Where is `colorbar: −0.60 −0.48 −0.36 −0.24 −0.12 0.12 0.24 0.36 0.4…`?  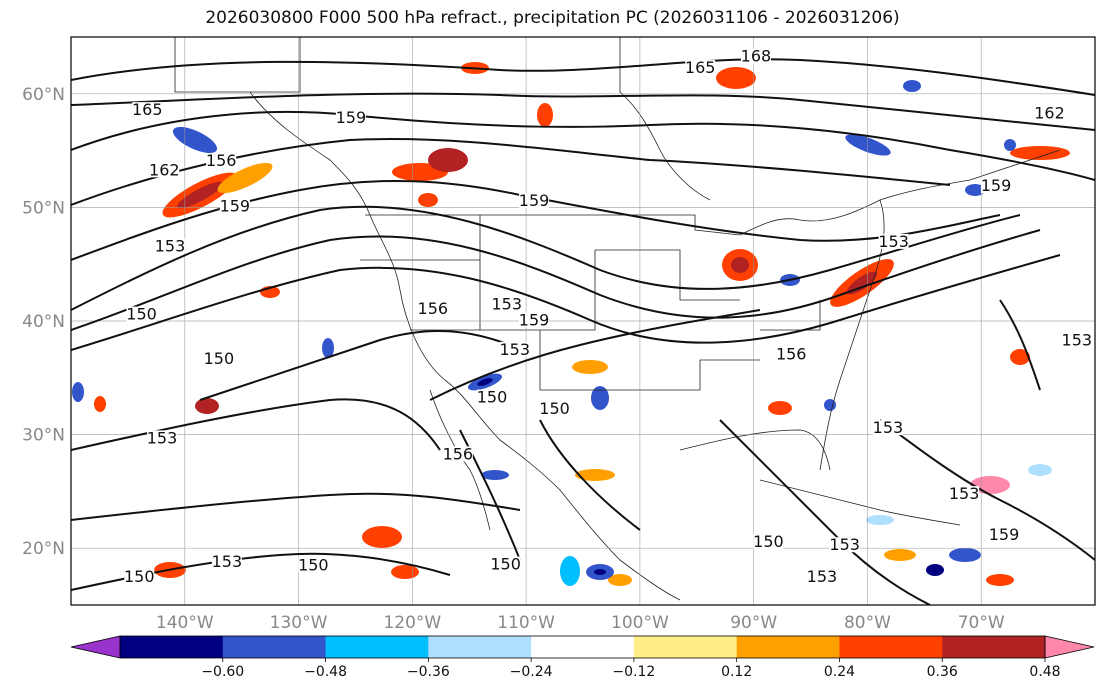
colorbar: −0.60 −0.48 −0.36 −0.24 −0.12 0.12 0.24 0.36 0.4… is located at coordinates (582, 657).